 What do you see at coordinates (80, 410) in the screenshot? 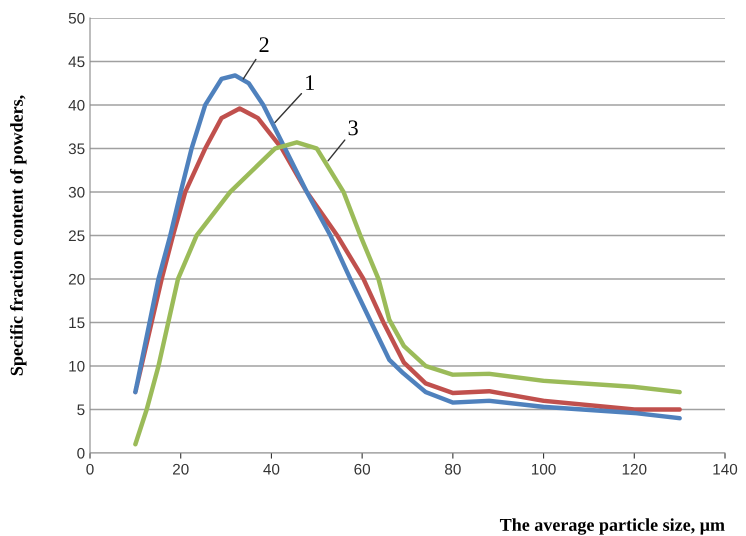
I see `y-tick-label: 5` at bounding box center [80, 410].